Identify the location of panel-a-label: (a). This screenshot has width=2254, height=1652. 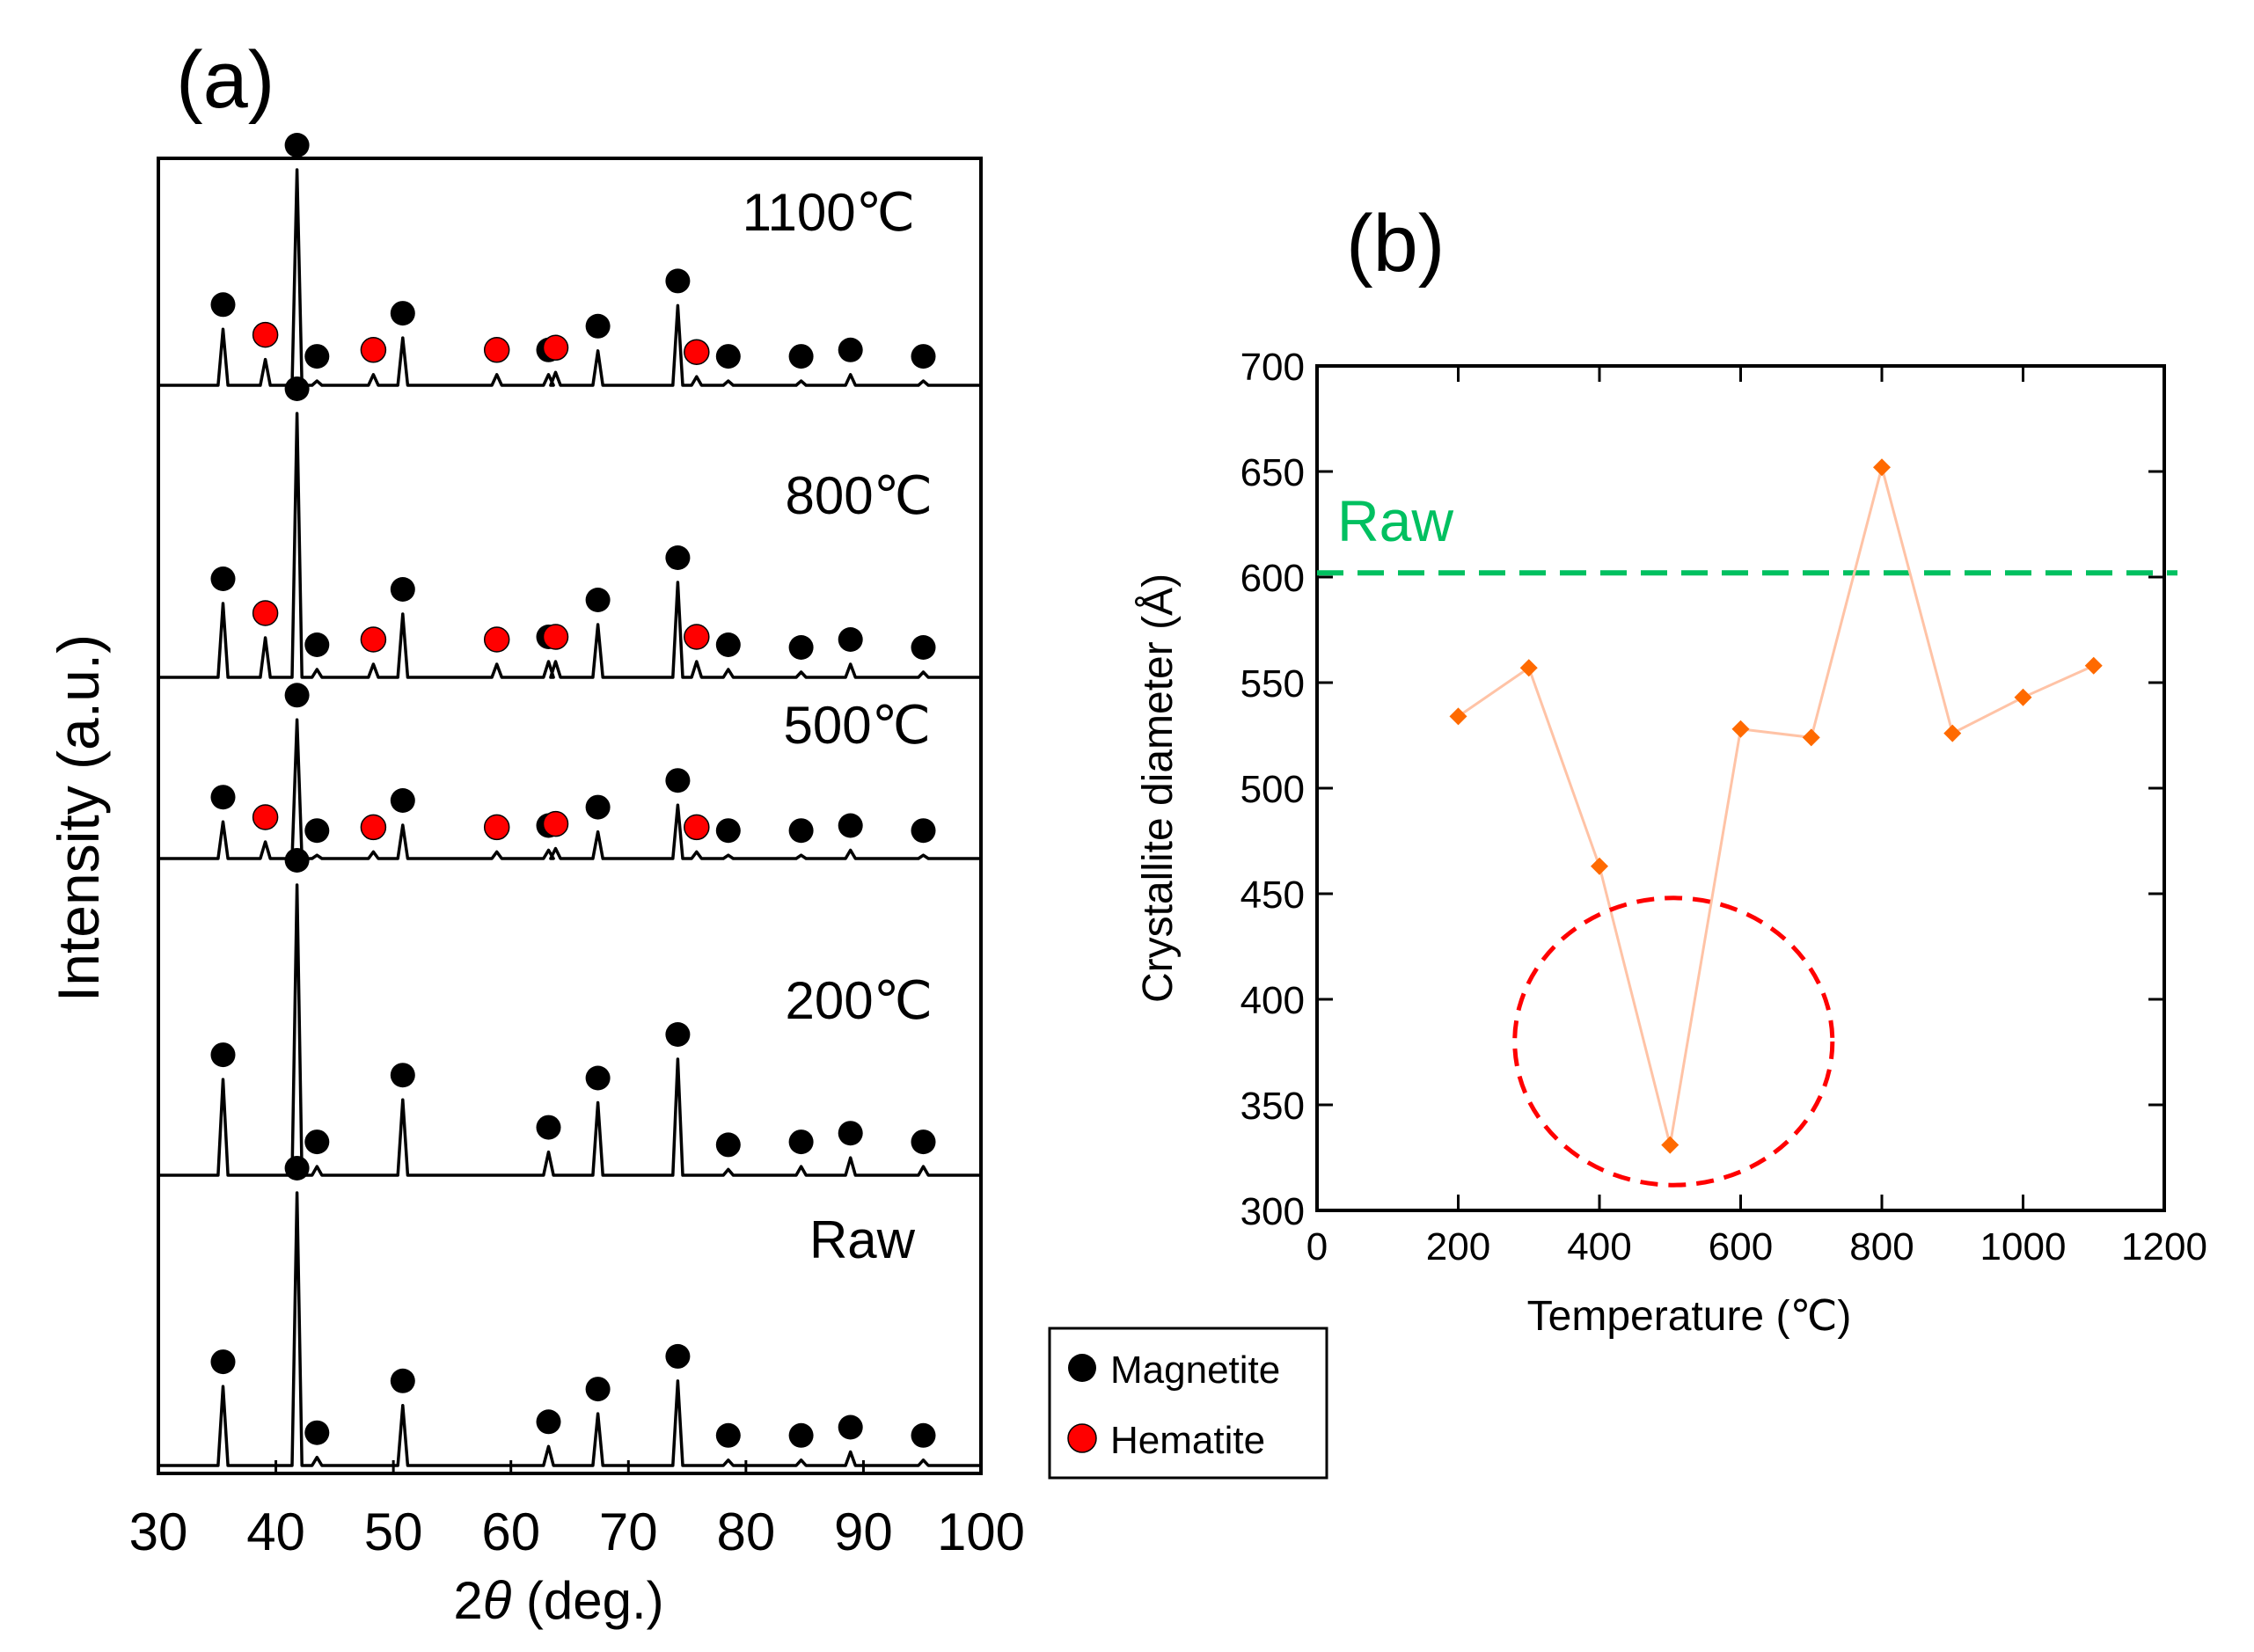
(225, 80).